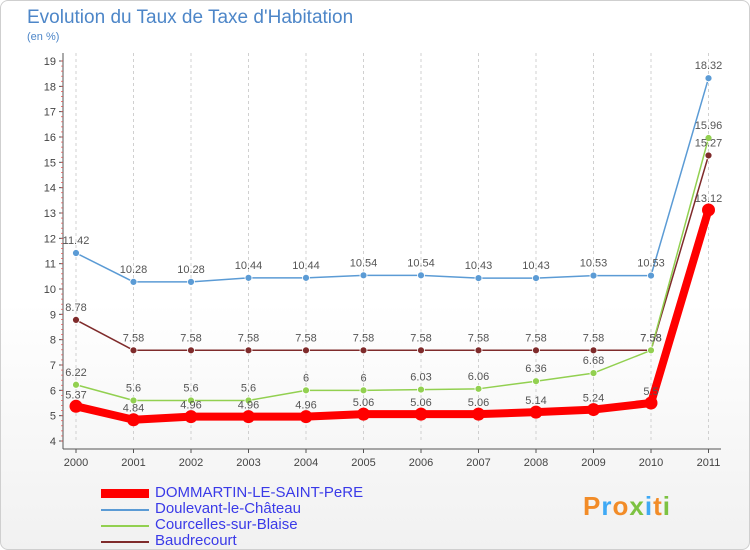  I want to click on proxiti-logo: Proxiti, so click(627, 506).